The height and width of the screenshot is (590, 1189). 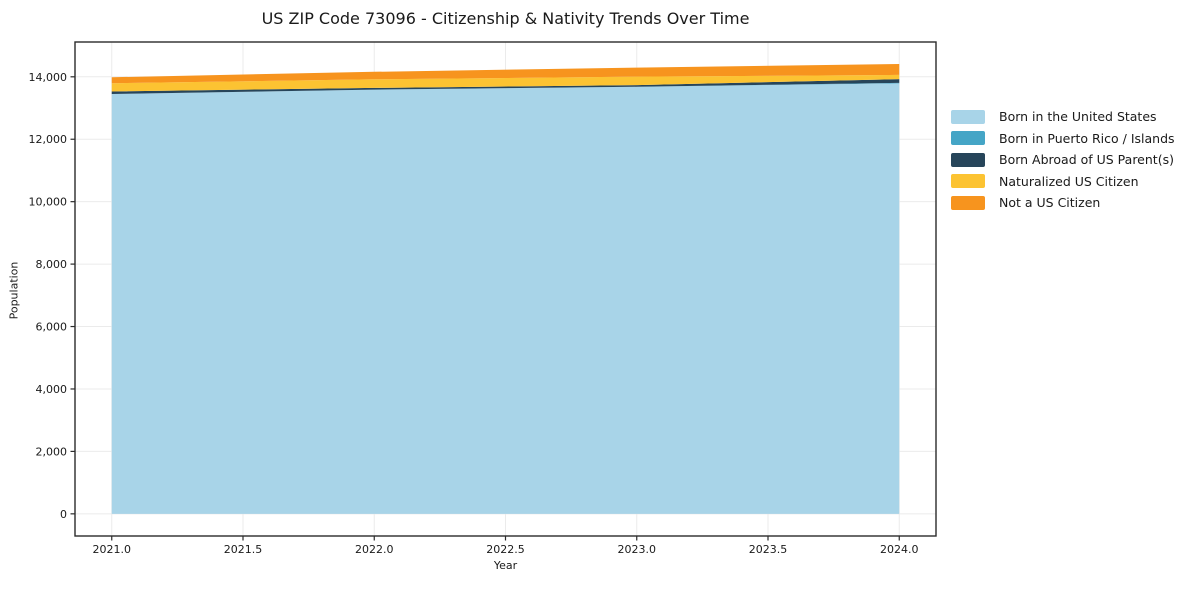 What do you see at coordinates (505, 565) in the screenshot?
I see `x-axis-label: Year` at bounding box center [505, 565].